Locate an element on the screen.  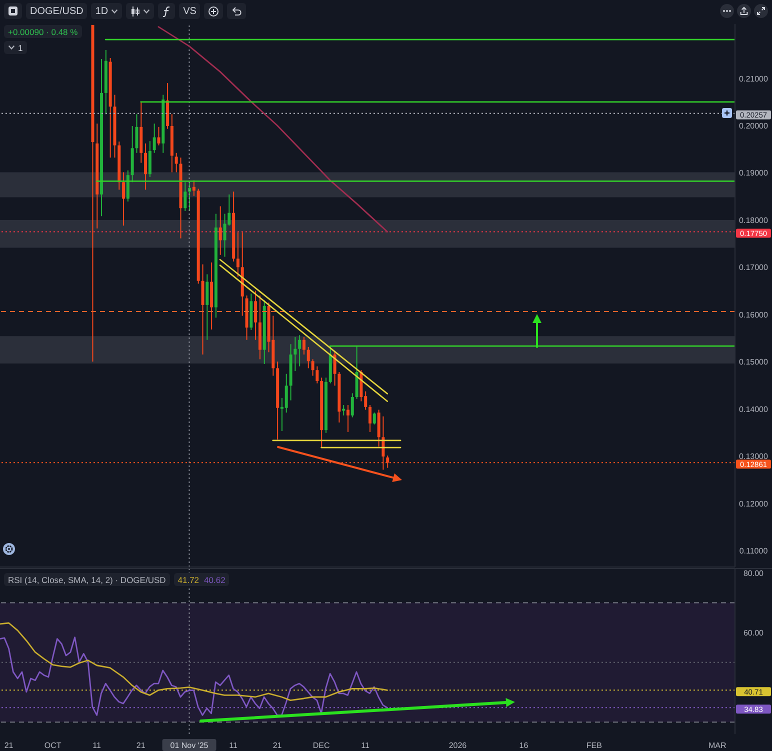
text: VS is located at coordinates (189, 11).